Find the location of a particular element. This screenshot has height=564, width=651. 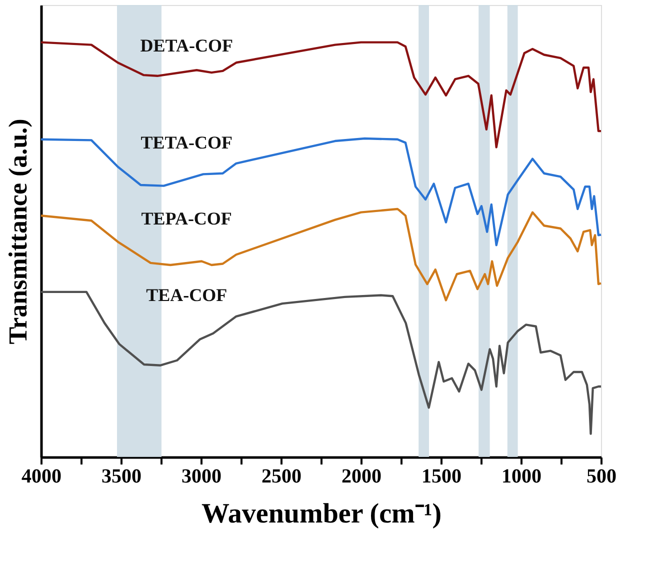

x-tick-label: 3500 is located at coordinates (122, 477).